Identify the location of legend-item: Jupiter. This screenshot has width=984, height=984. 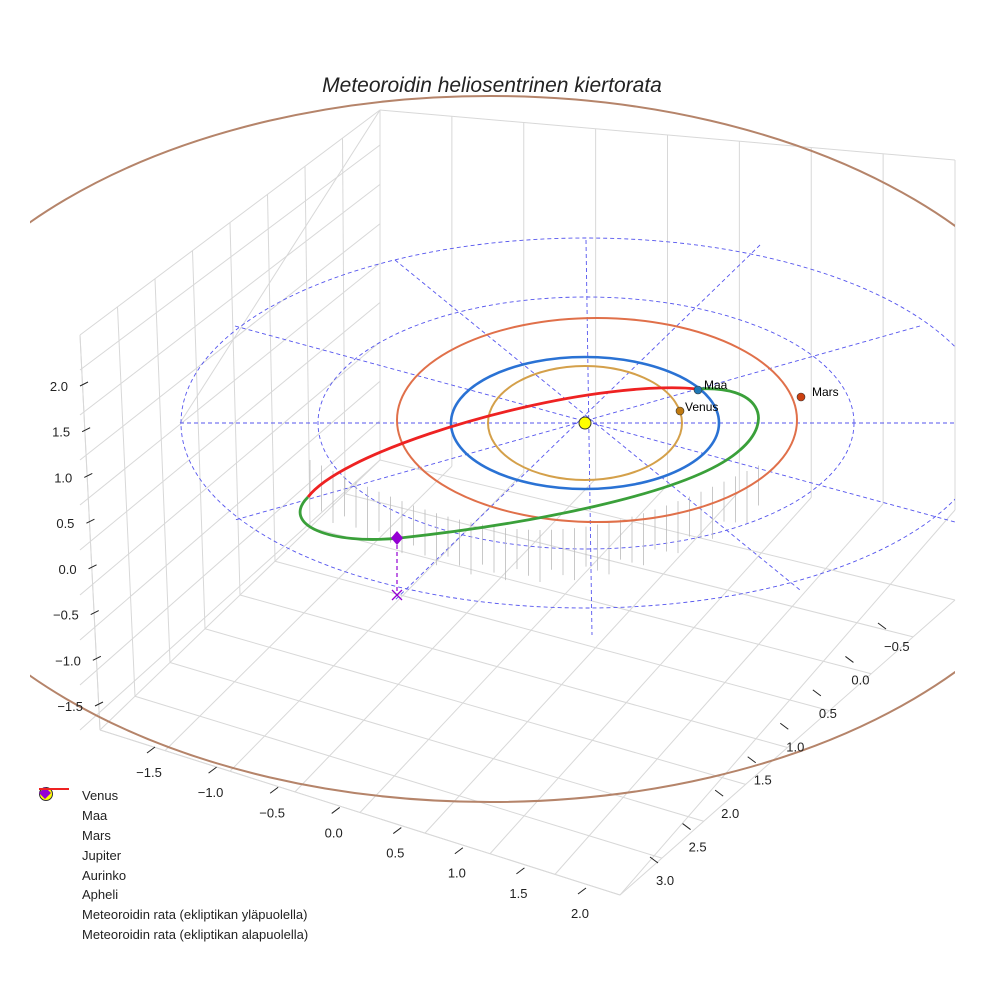
(173, 826).